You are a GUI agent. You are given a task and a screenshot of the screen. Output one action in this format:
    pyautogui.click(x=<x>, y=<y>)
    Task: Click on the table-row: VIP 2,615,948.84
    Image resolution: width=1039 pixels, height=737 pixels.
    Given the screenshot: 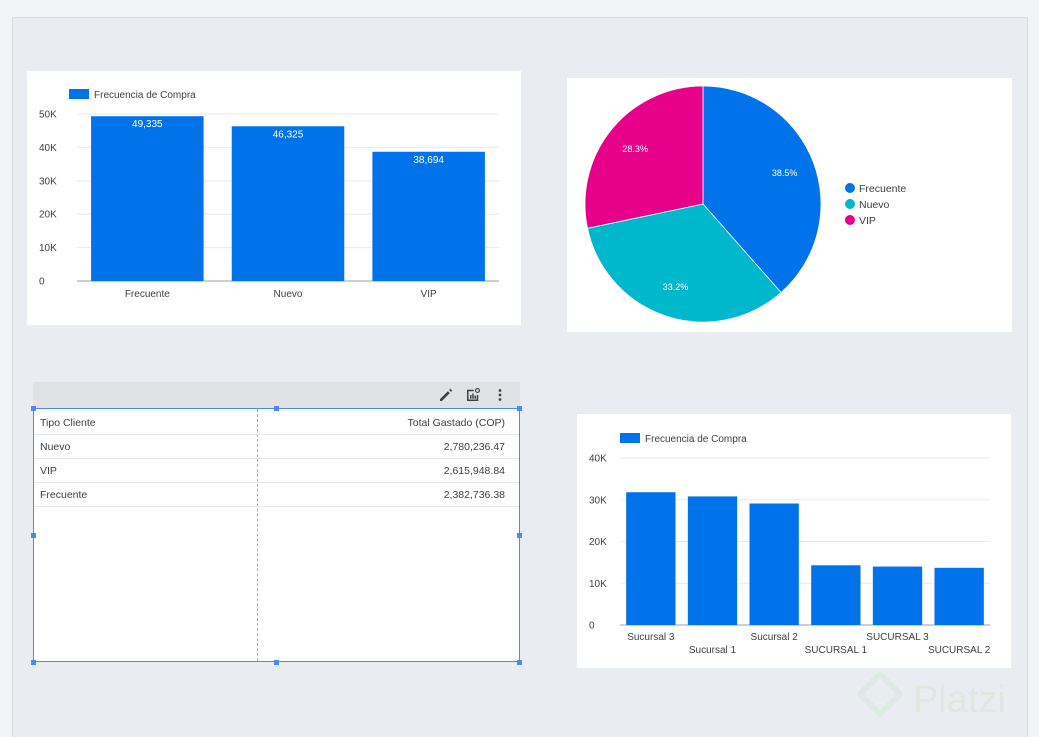 What is the action you would take?
    pyautogui.click(x=276, y=470)
    